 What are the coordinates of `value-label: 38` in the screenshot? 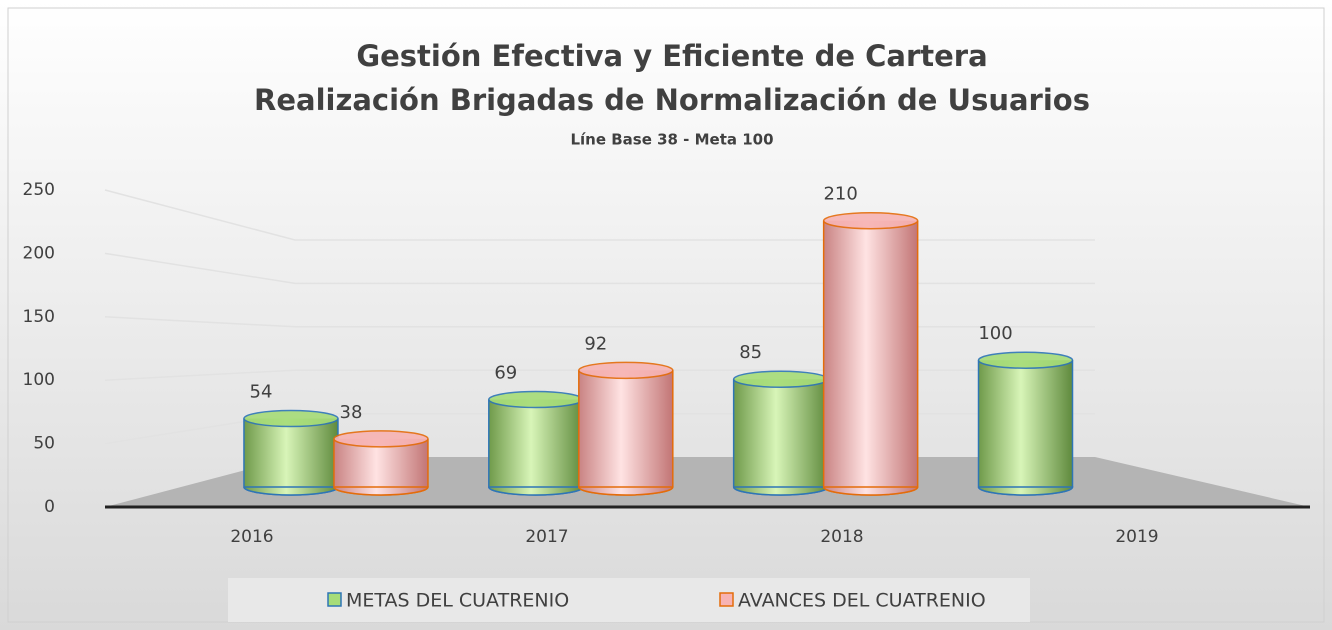 It's located at (351, 412).